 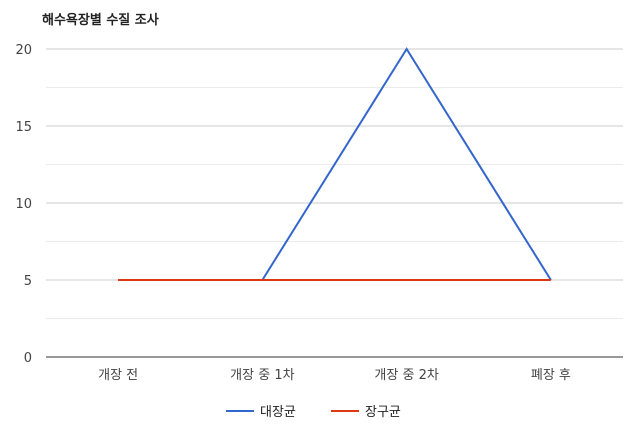 I want to click on y-tick-label: 10, so click(x=23, y=204).